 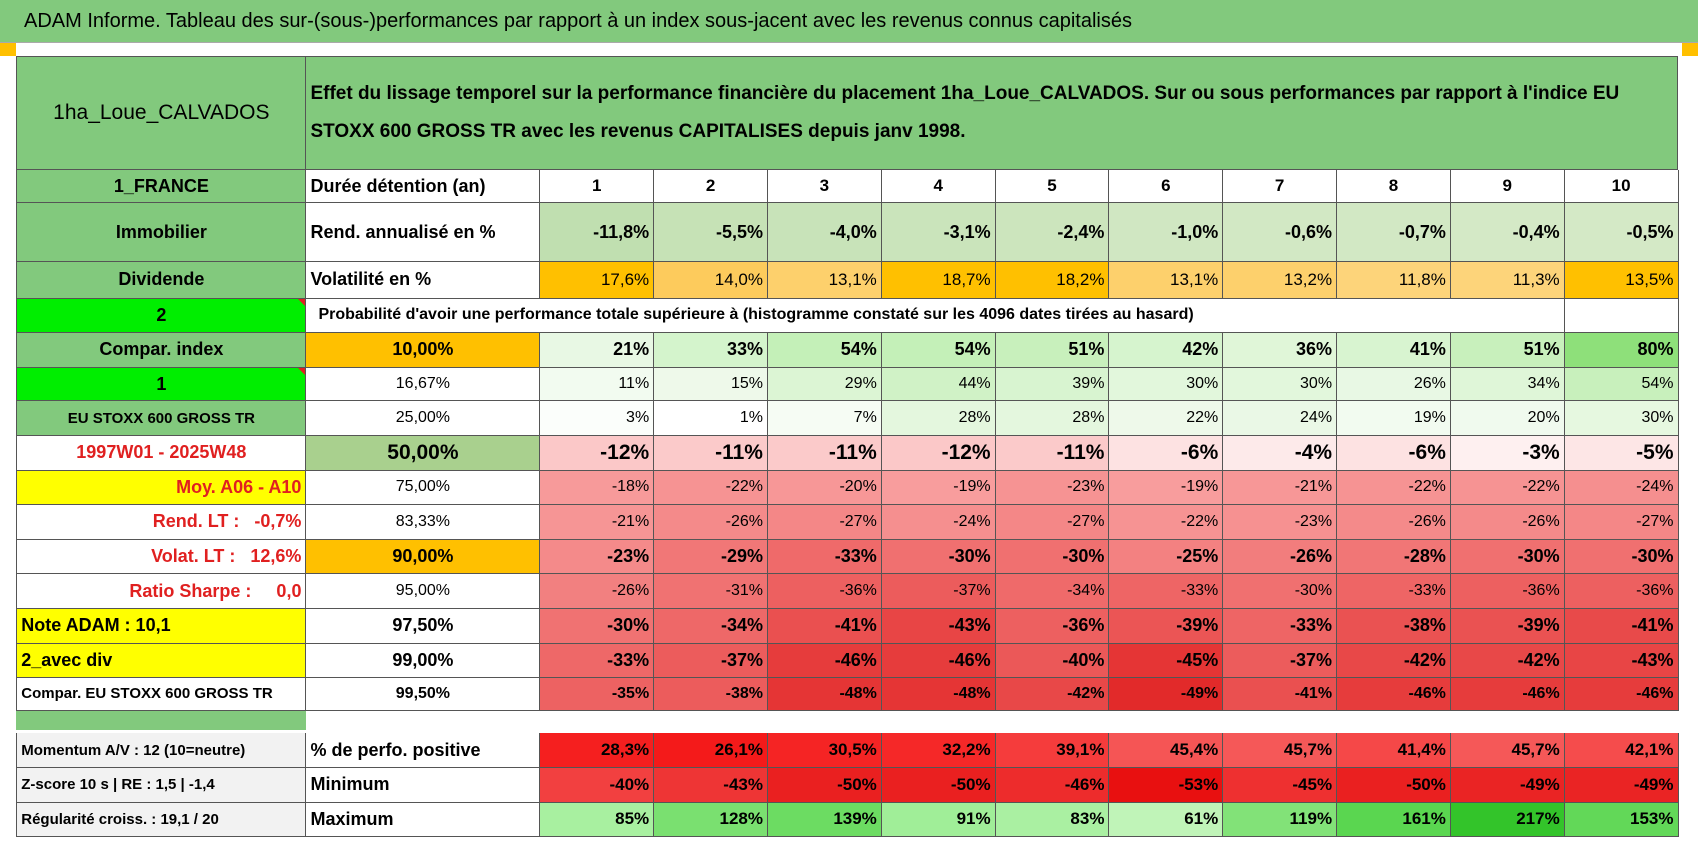 I want to click on value-cell: 22%, so click(x=1166, y=418).